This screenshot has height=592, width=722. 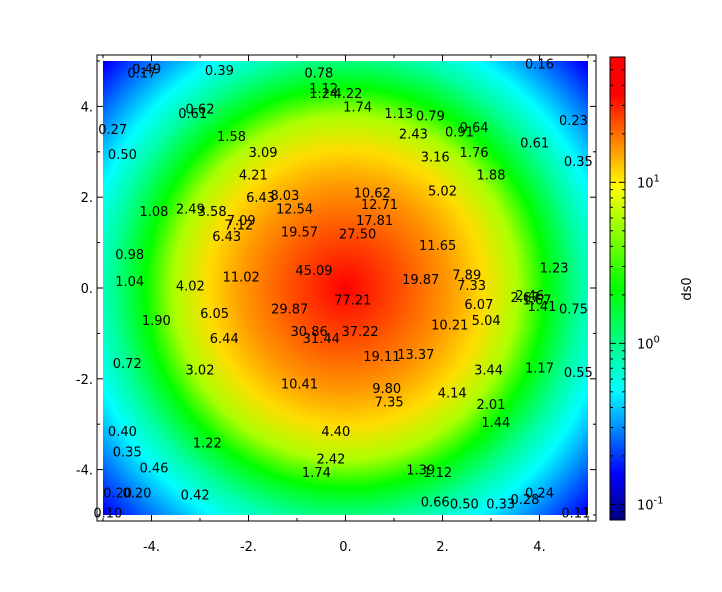 I want to click on y-tick-label: -2., so click(x=84, y=380).